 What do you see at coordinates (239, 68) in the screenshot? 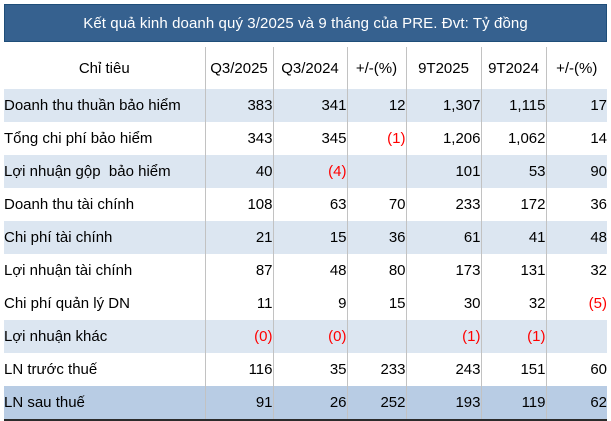
I see `column-header: Q3/2025` at bounding box center [239, 68].